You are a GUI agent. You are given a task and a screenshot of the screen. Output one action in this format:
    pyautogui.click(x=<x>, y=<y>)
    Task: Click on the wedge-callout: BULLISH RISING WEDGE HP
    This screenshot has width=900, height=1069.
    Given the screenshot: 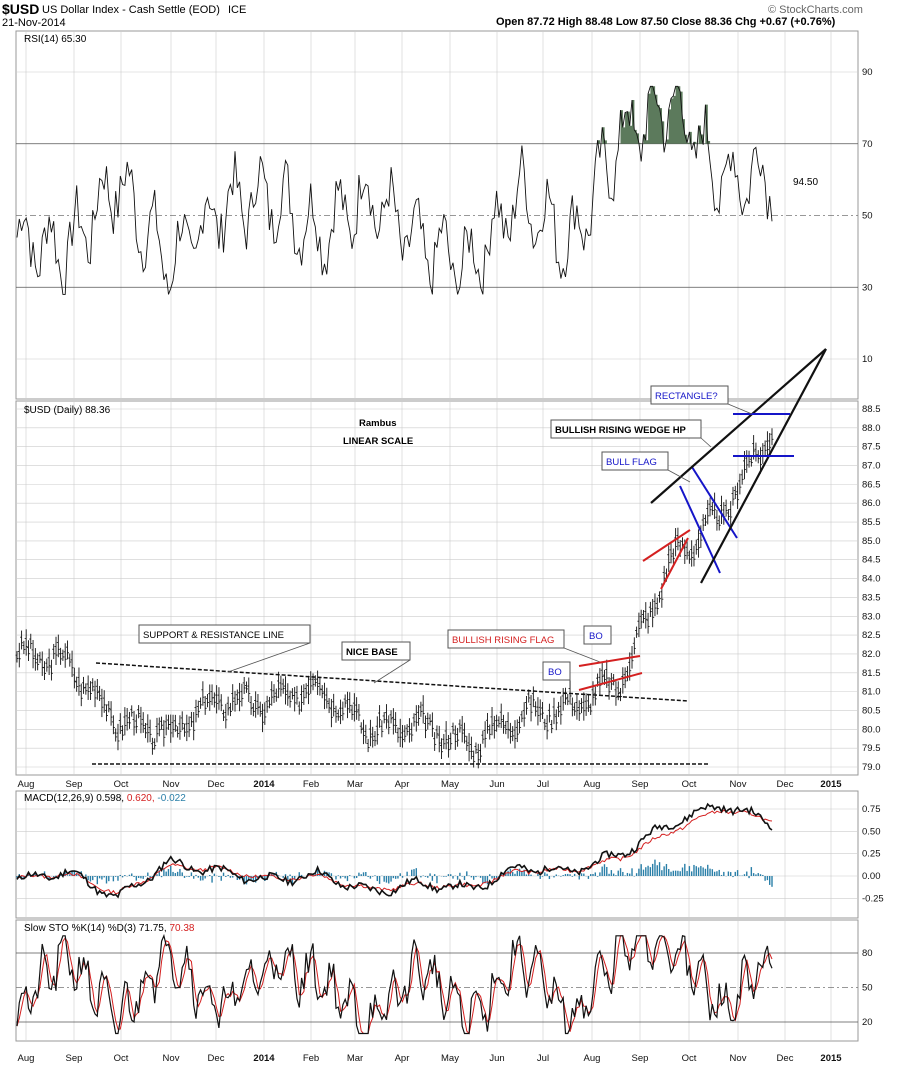 What is the action you would take?
    pyautogui.click(x=621, y=430)
    